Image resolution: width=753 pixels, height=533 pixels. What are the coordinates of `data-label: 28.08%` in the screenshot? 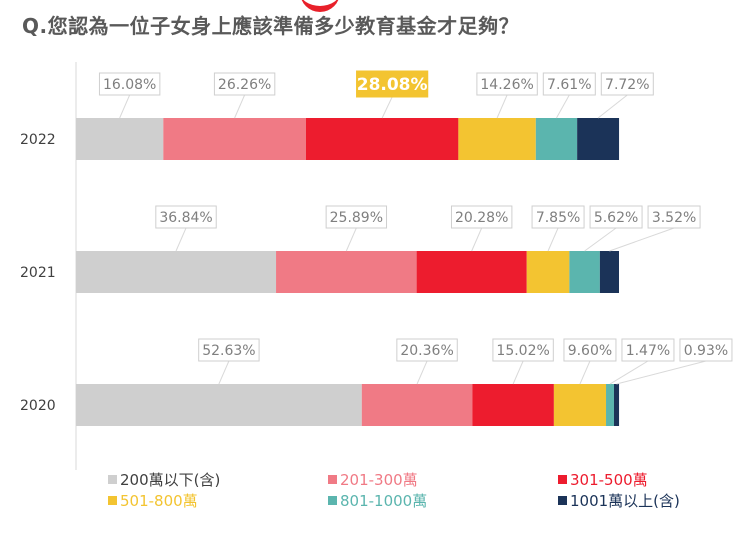 It's located at (392, 85).